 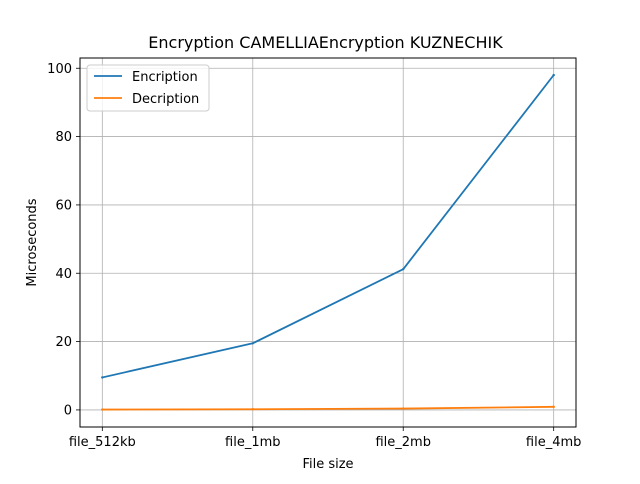 I want to click on y-tick-label: 60, so click(x=63, y=205).